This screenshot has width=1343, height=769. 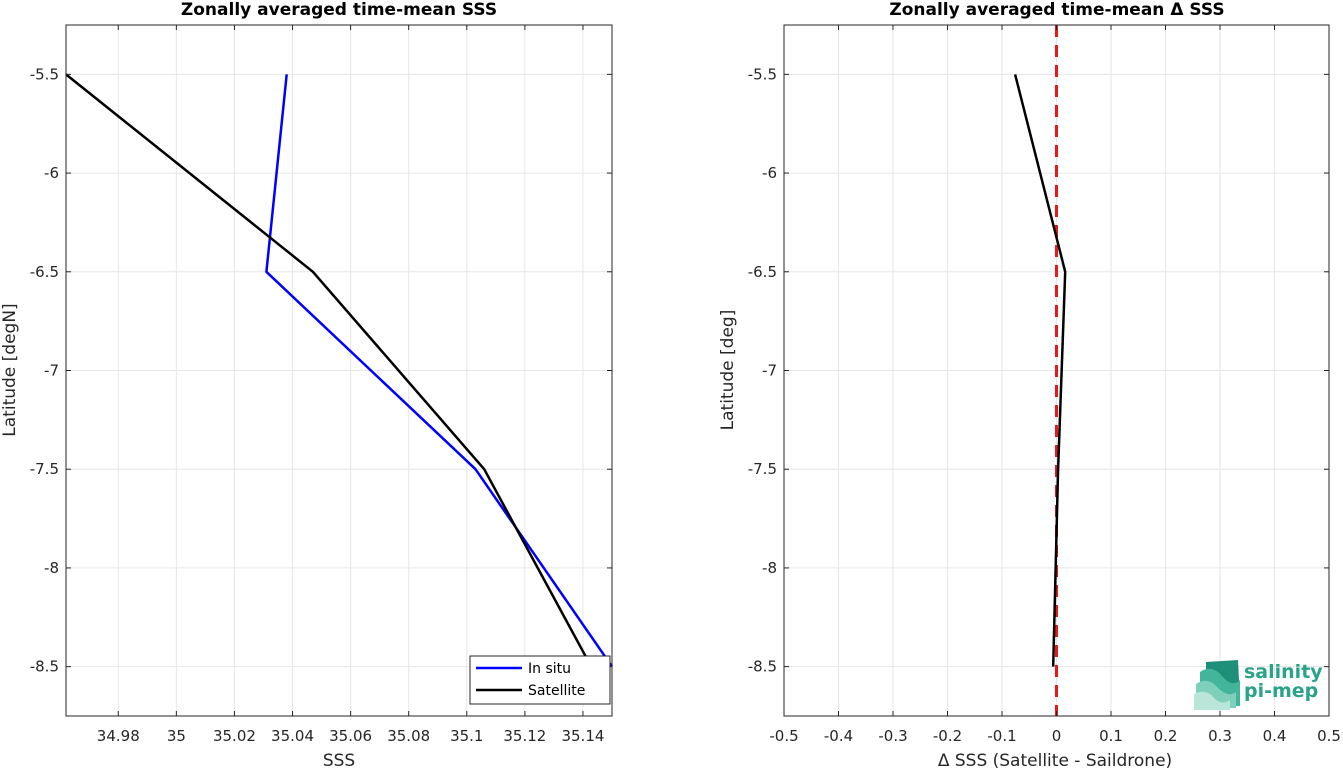 I want to click on left-x-axis-label: SSS, so click(x=339, y=760).